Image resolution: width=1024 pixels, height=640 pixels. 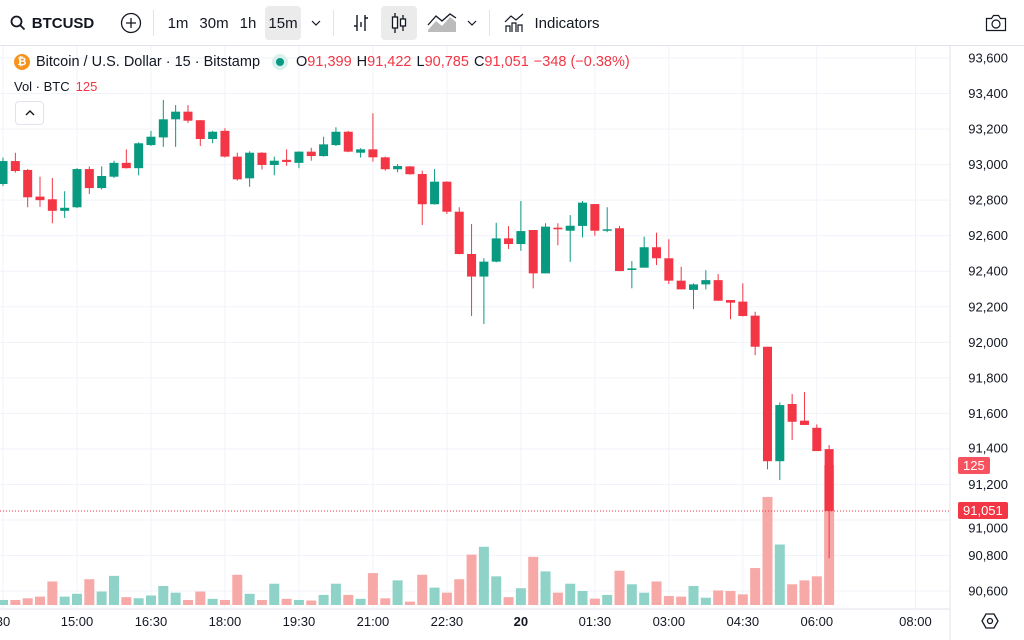 What do you see at coordinates (581, 62) in the screenshot?
I see `change-value: −348 (−0.38%)` at bounding box center [581, 62].